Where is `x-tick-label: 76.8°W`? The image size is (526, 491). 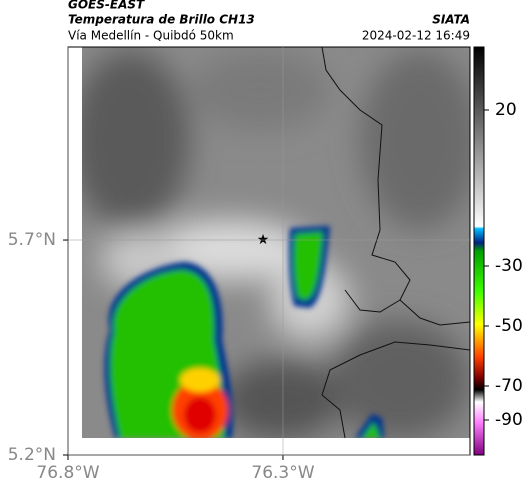
x-tick-label: 76.8°W is located at coordinates (67, 473).